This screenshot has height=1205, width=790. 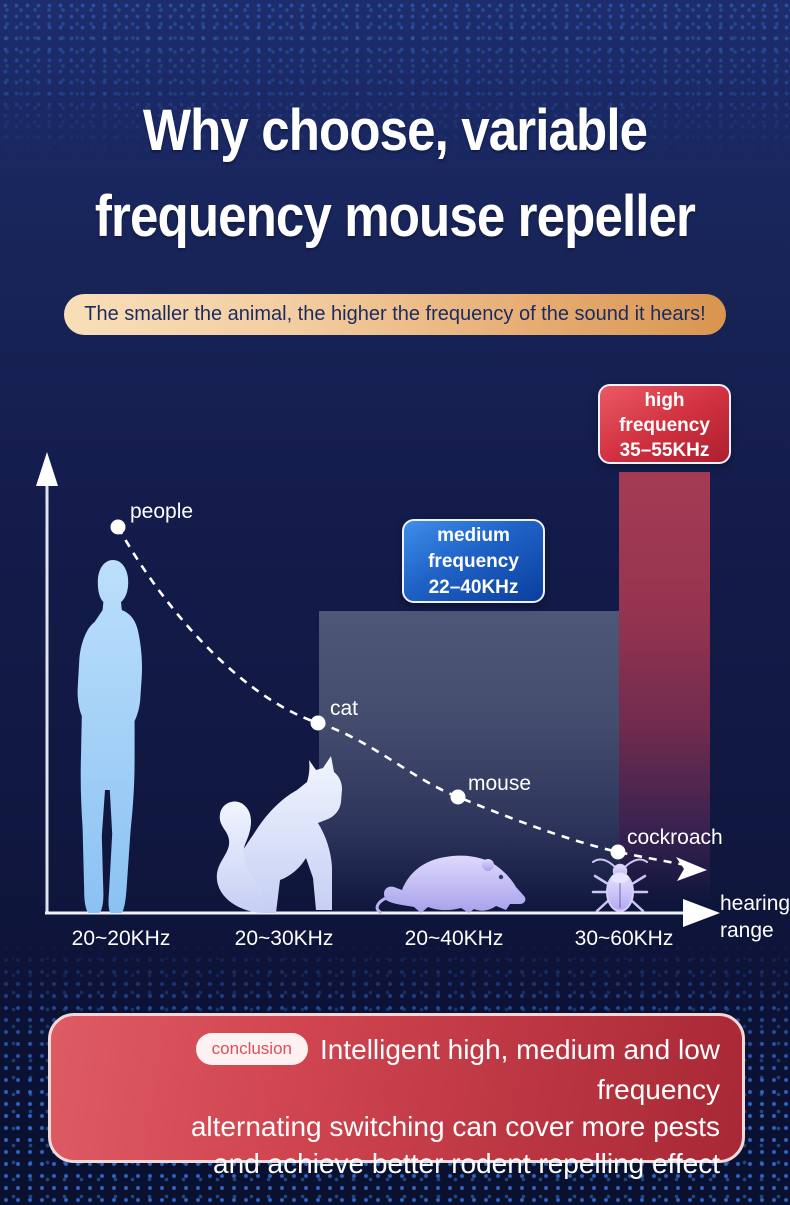 I want to click on x-axis-title-line2: range, so click(x=747, y=930).